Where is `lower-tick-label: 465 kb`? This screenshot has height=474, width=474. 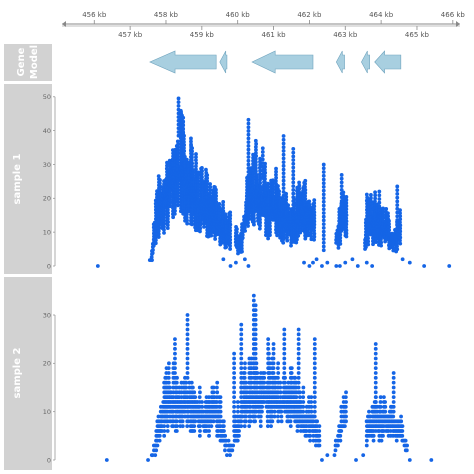
lower-tick-label: 465 kb is located at coordinates (417, 35).